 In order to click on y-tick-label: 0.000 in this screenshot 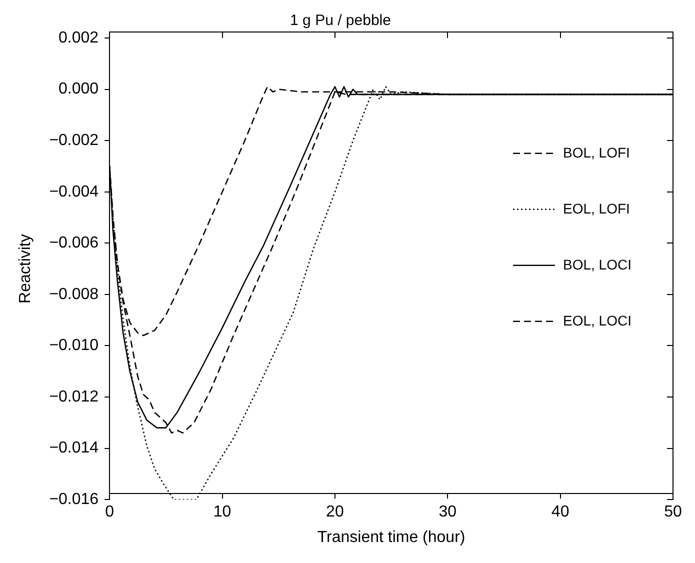, I will do `click(78, 89)`.